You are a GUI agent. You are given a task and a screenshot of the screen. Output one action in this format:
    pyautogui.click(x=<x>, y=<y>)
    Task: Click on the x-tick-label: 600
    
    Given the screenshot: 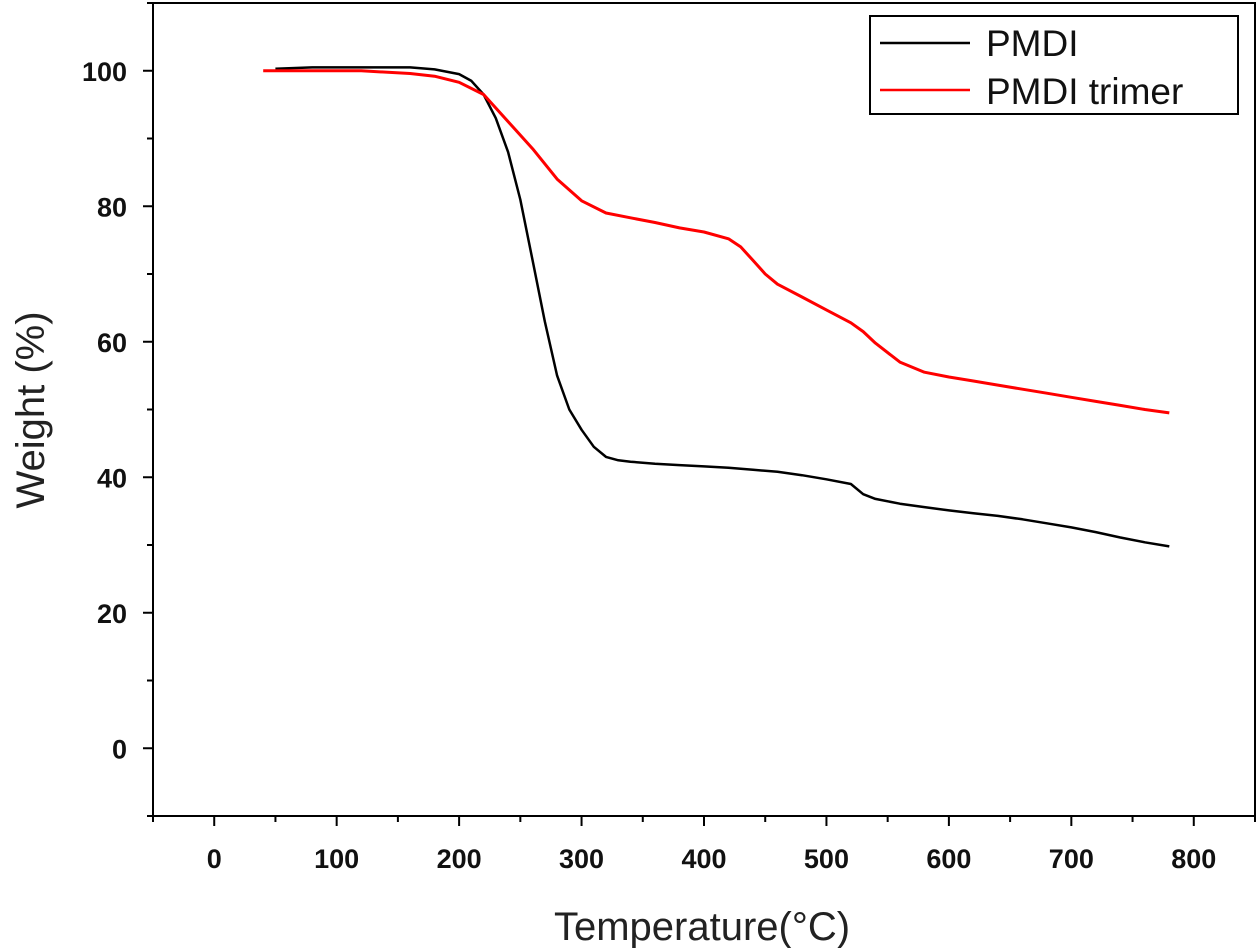 What is the action you would take?
    pyautogui.click(x=948, y=859)
    